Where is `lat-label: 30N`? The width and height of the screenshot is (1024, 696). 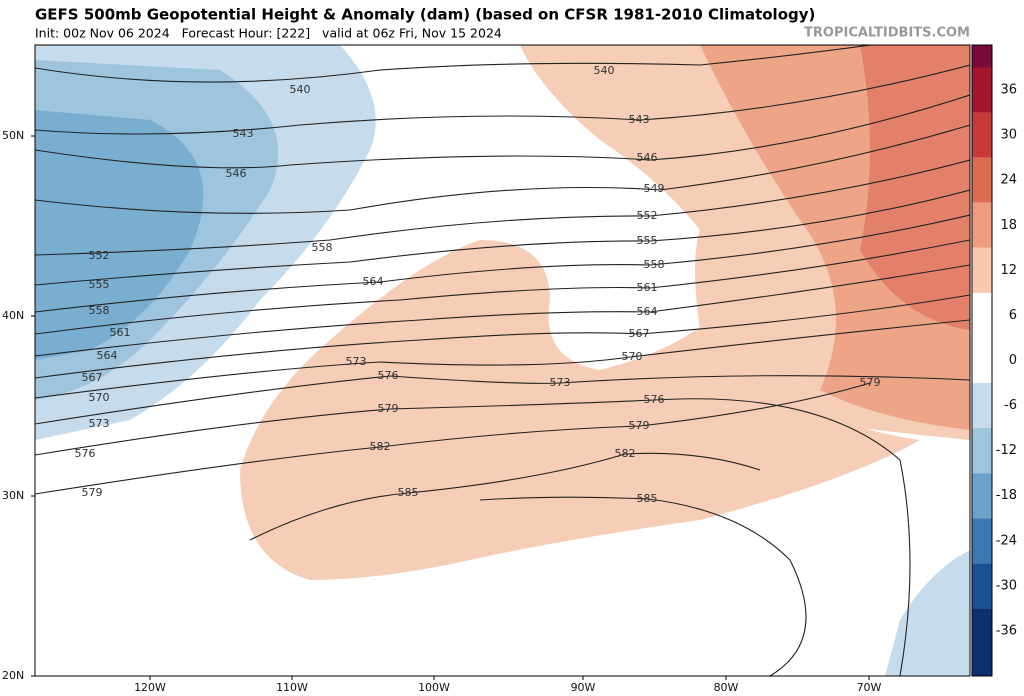
lat-label: 30N is located at coordinates (13, 495).